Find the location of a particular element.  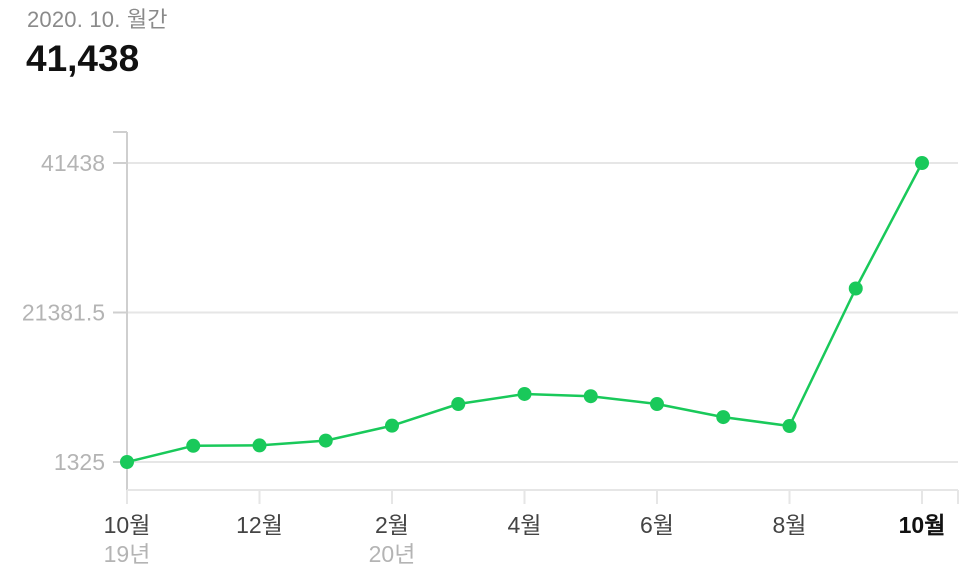

y-tick-label: 1325 is located at coordinates (79, 462).